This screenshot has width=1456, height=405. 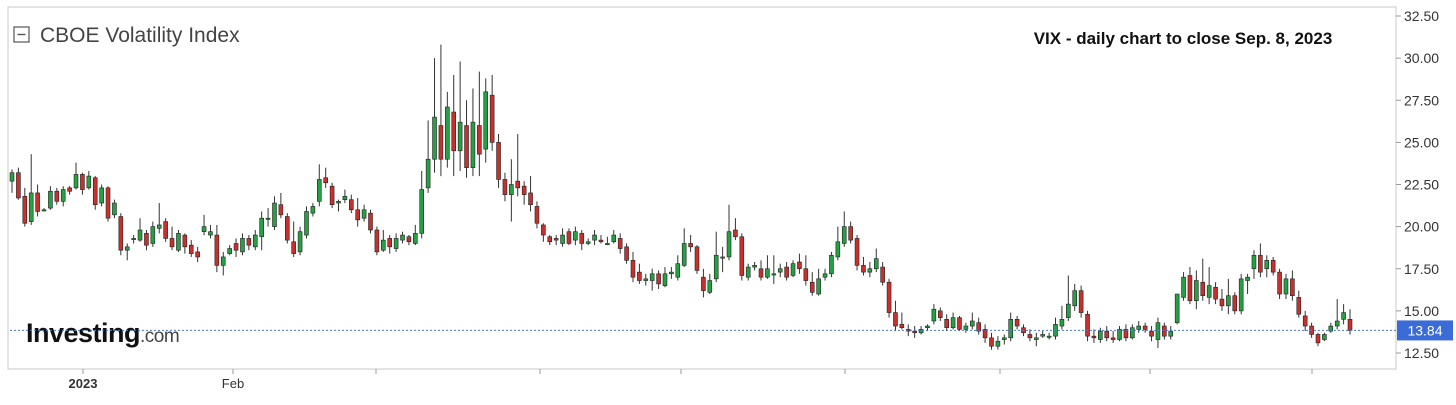 I want to click on current-price: 13.84, so click(x=731, y=330).